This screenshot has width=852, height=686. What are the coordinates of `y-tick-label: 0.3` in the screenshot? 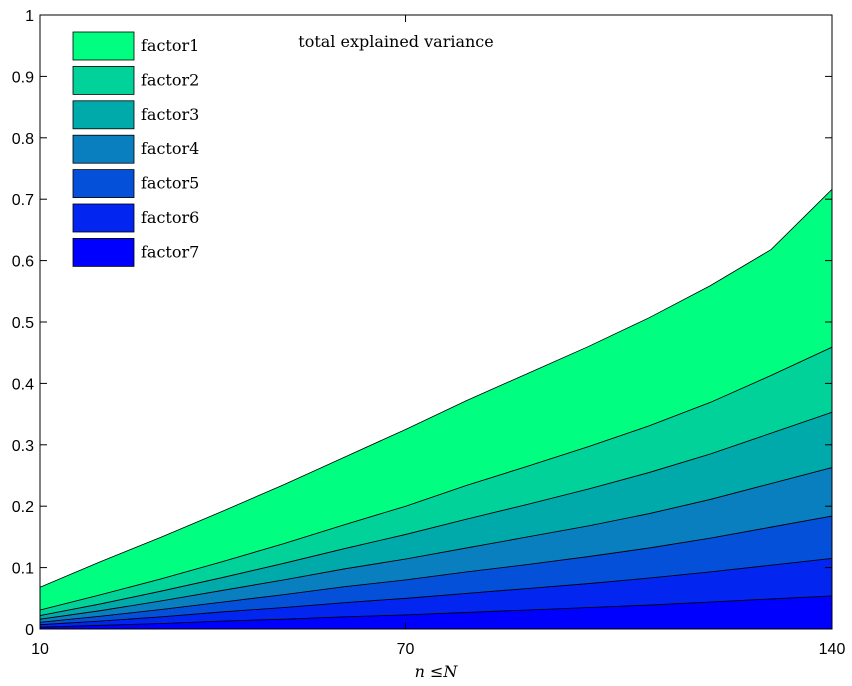 It's located at (23, 446).